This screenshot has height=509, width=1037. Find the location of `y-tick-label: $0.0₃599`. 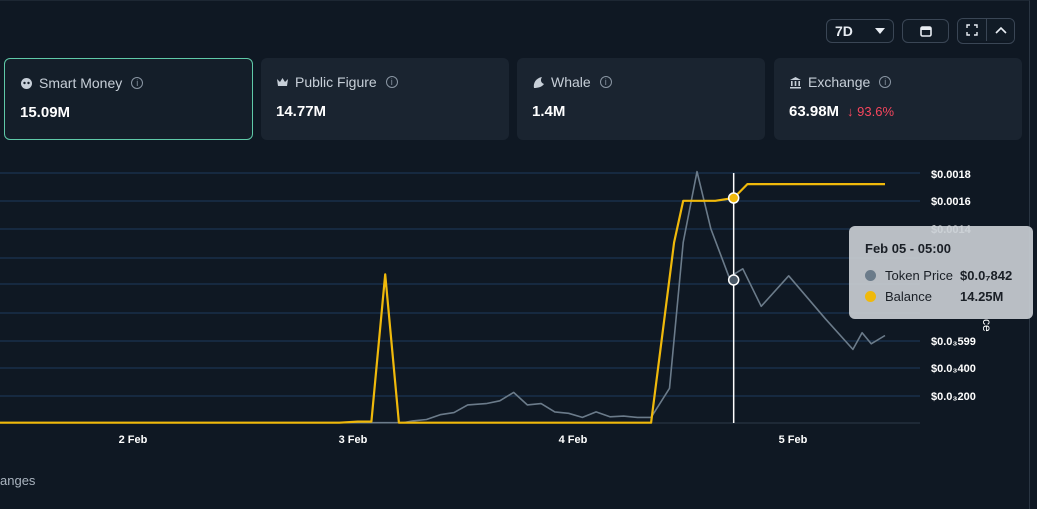

y-tick-label: $0.0₃599 is located at coordinates (953, 342).